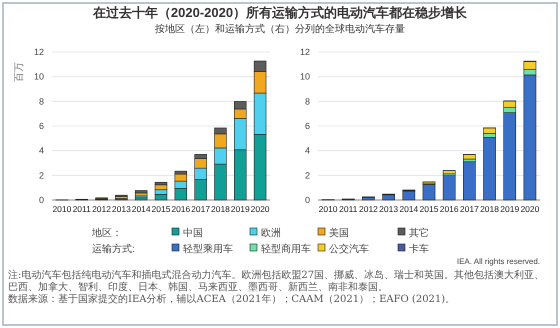 This screenshot has height=328, width=560. I want to click on legend-label: 轻型乘用车, so click(208, 249).